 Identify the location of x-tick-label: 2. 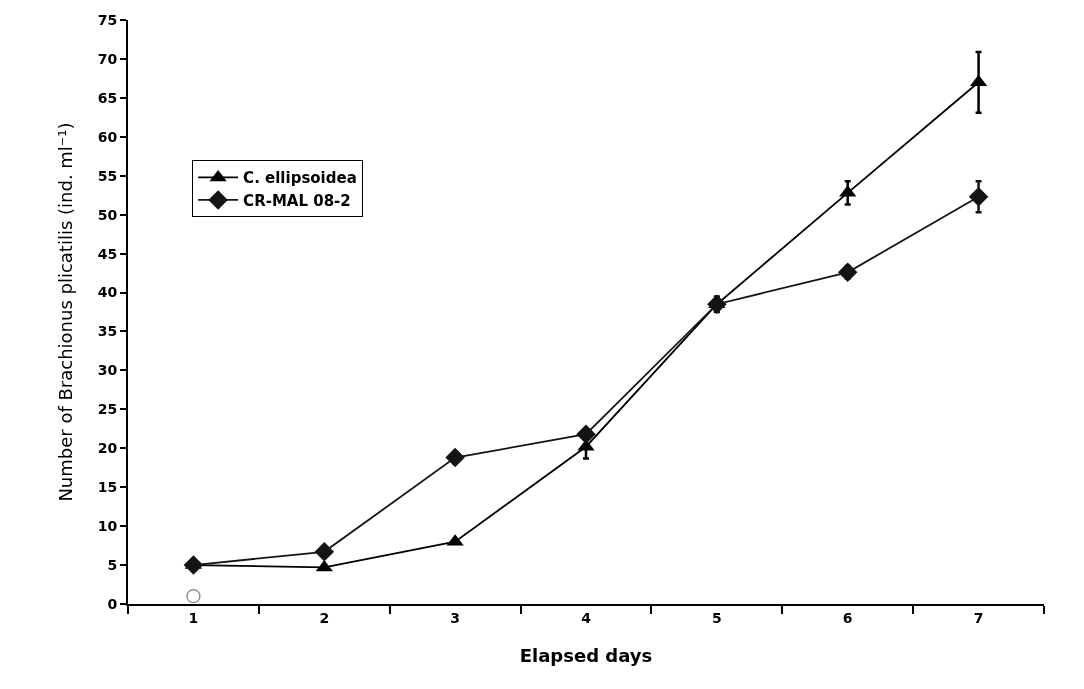
(324, 617).